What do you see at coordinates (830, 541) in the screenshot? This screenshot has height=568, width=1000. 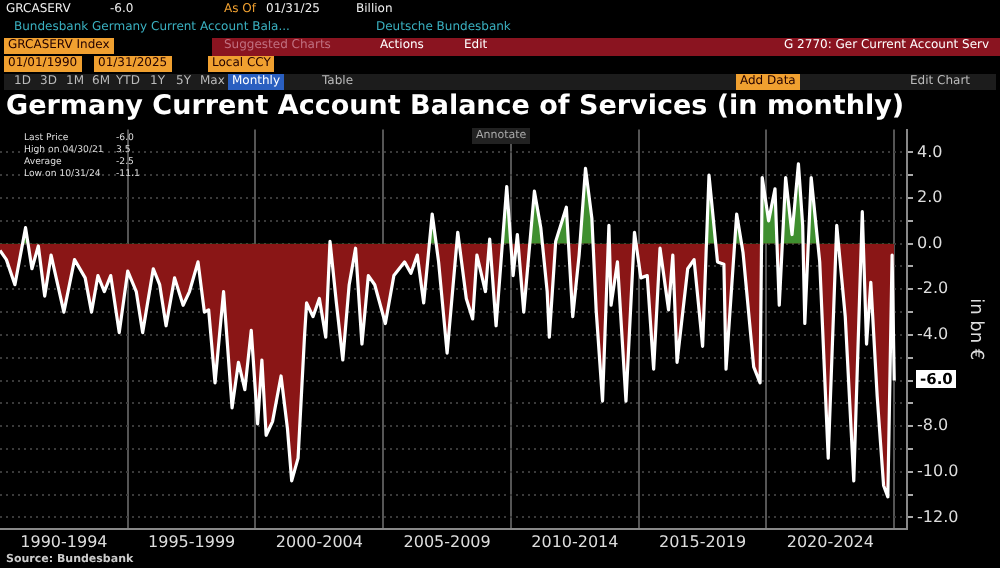 I see `x-tick-label: 2020-2024` at bounding box center [830, 541].